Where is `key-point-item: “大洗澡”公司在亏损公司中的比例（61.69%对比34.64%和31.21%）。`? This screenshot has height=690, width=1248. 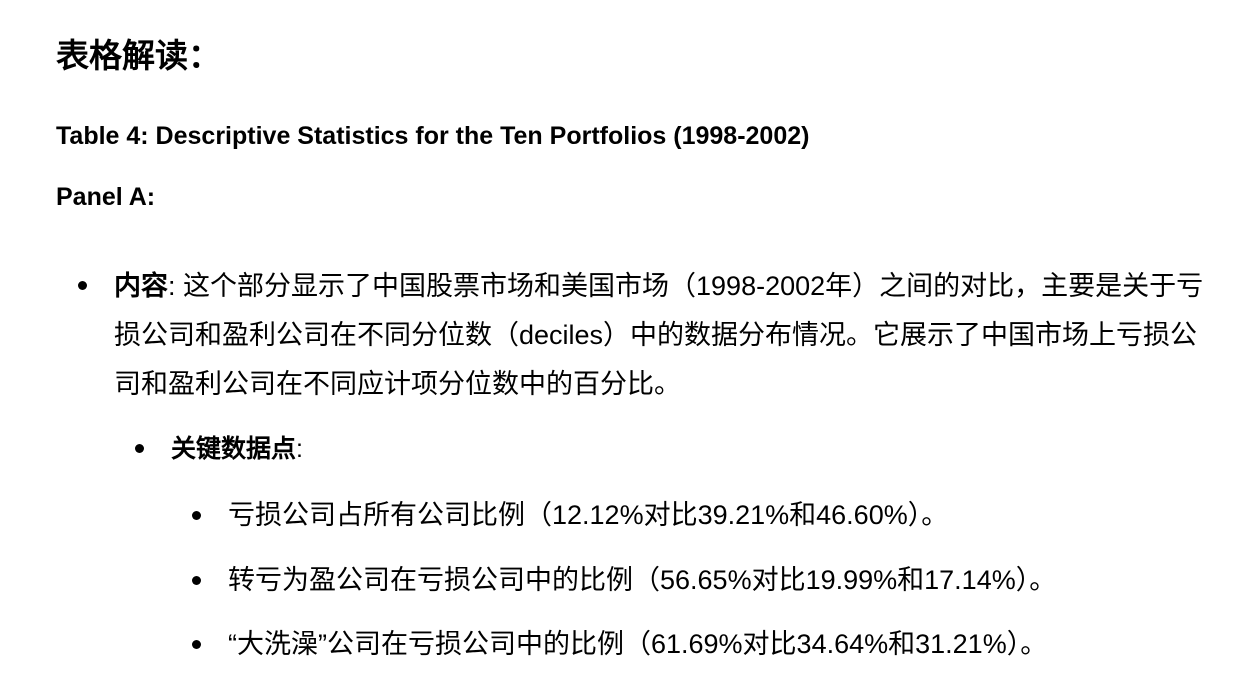
key-point-item: “大洗澡”公司在亏损公司中的比例（61.69%对比34.64%和31.21%）。 is located at coordinates (638, 644).